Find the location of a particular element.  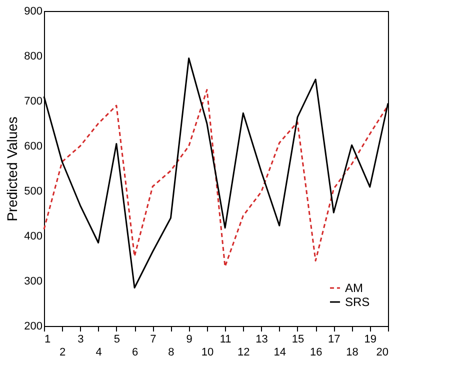

x-tick-label: 6 is located at coordinates (135, 352).